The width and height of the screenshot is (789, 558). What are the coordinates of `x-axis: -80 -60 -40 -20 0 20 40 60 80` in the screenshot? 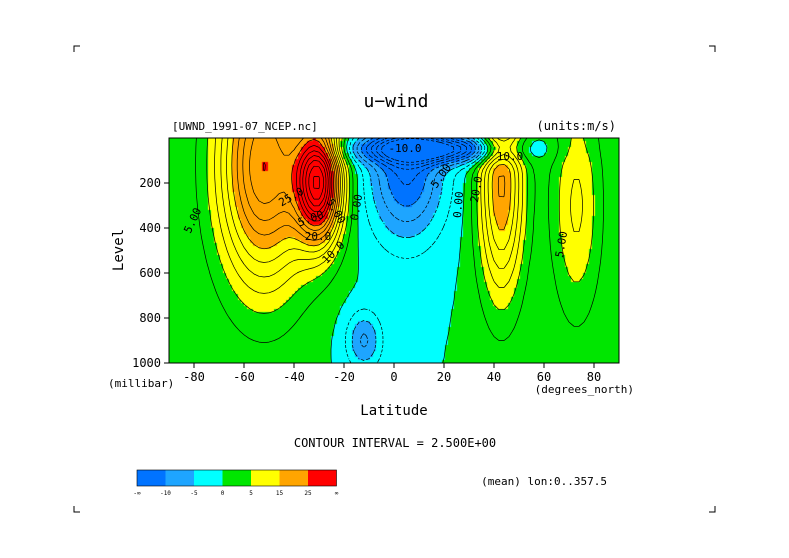 It's located at (392, 373).